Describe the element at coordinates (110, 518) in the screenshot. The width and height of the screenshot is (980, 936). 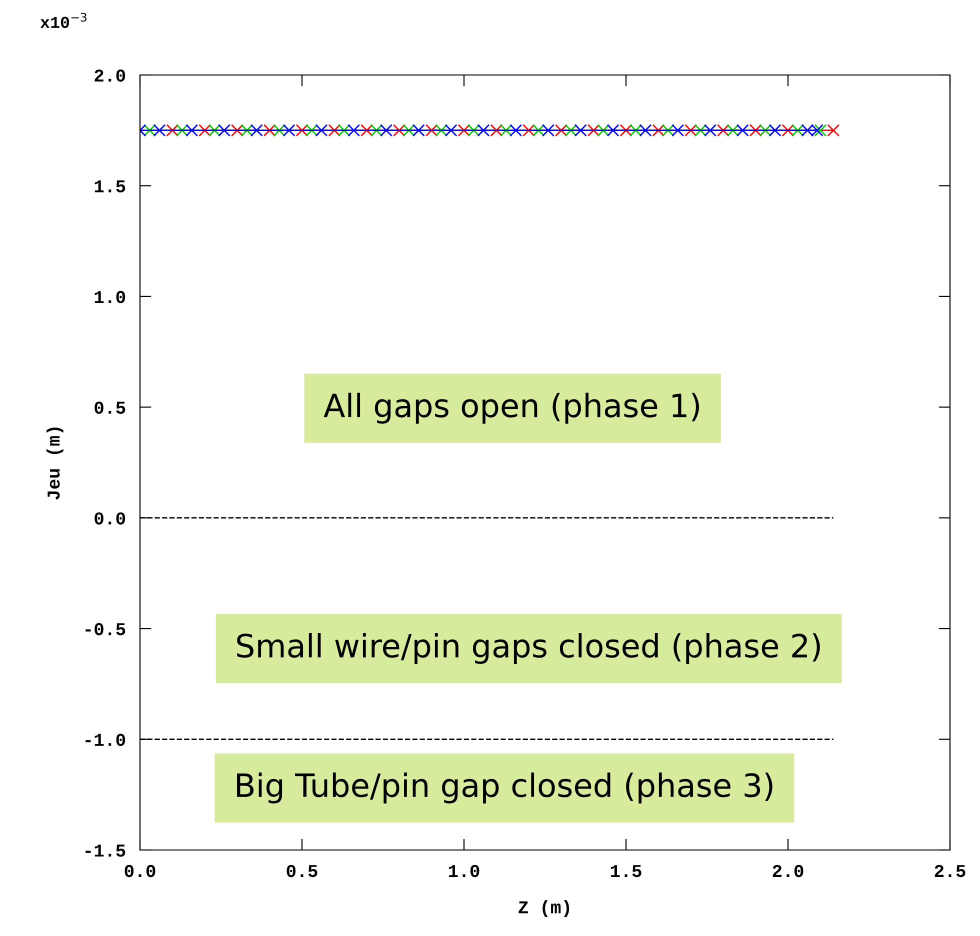
I see `y-tick-label: 0.0` at that location.